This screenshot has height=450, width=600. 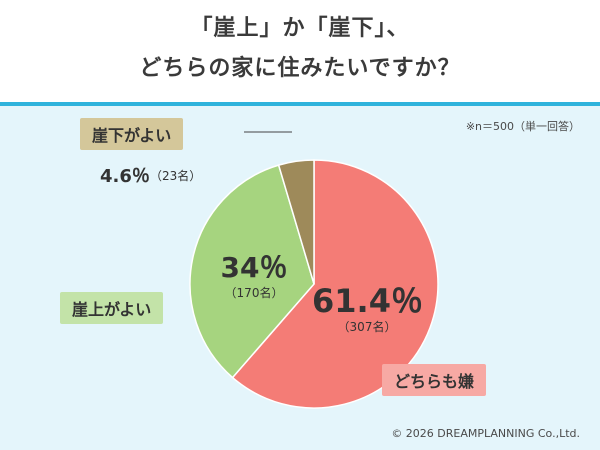 What do you see at coordinates (112, 308) in the screenshot?
I see `slice-label-gaiue: 崖上がよい` at bounding box center [112, 308].